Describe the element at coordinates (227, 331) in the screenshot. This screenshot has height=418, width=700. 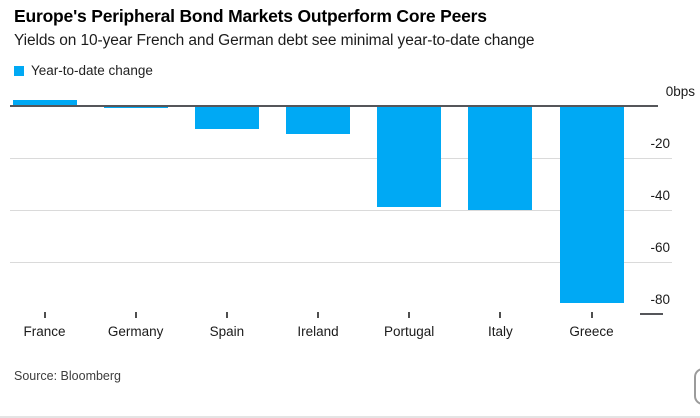
I see `x-axis-label-spain: Spain` at that location.